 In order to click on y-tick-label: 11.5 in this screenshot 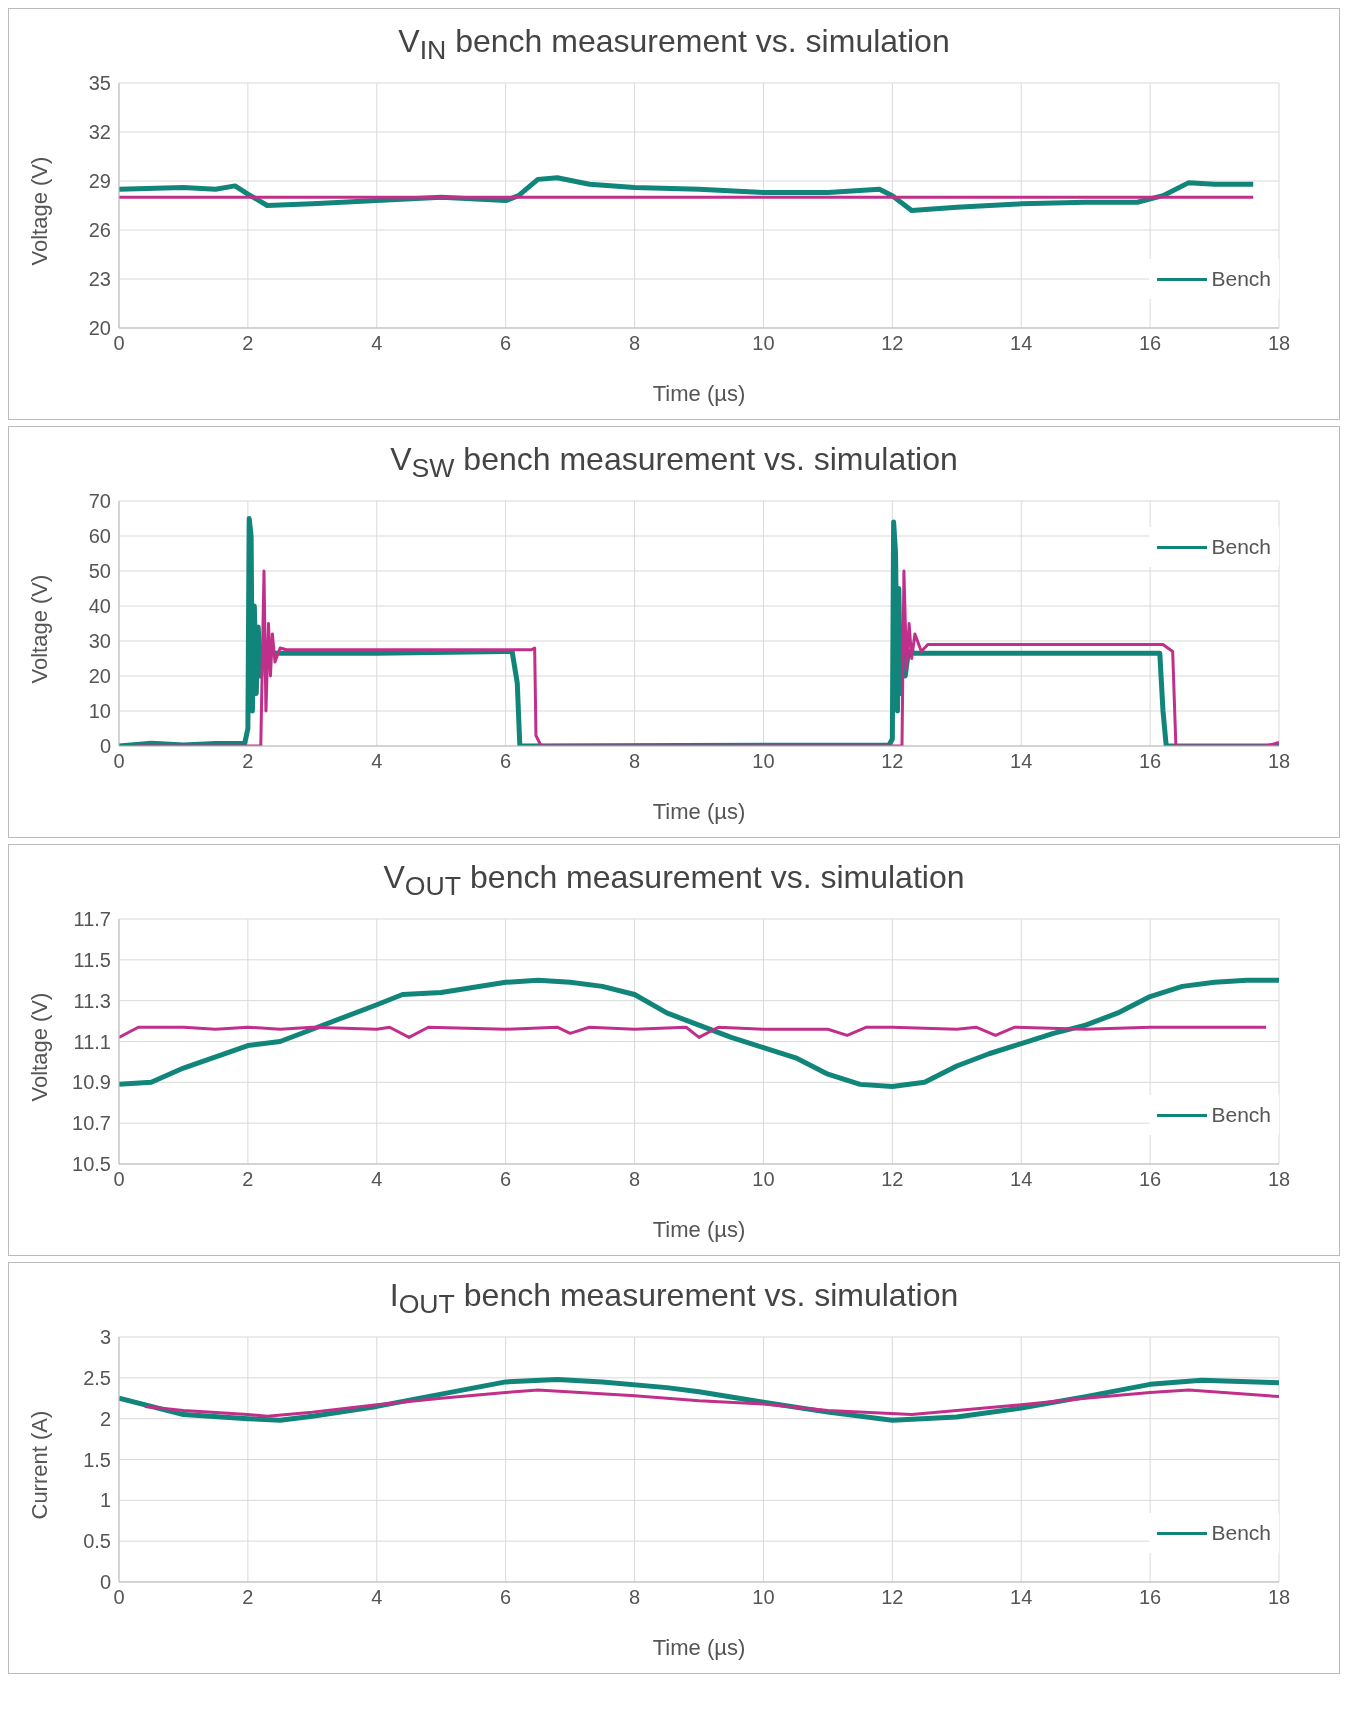, I will do `click(92, 959)`.